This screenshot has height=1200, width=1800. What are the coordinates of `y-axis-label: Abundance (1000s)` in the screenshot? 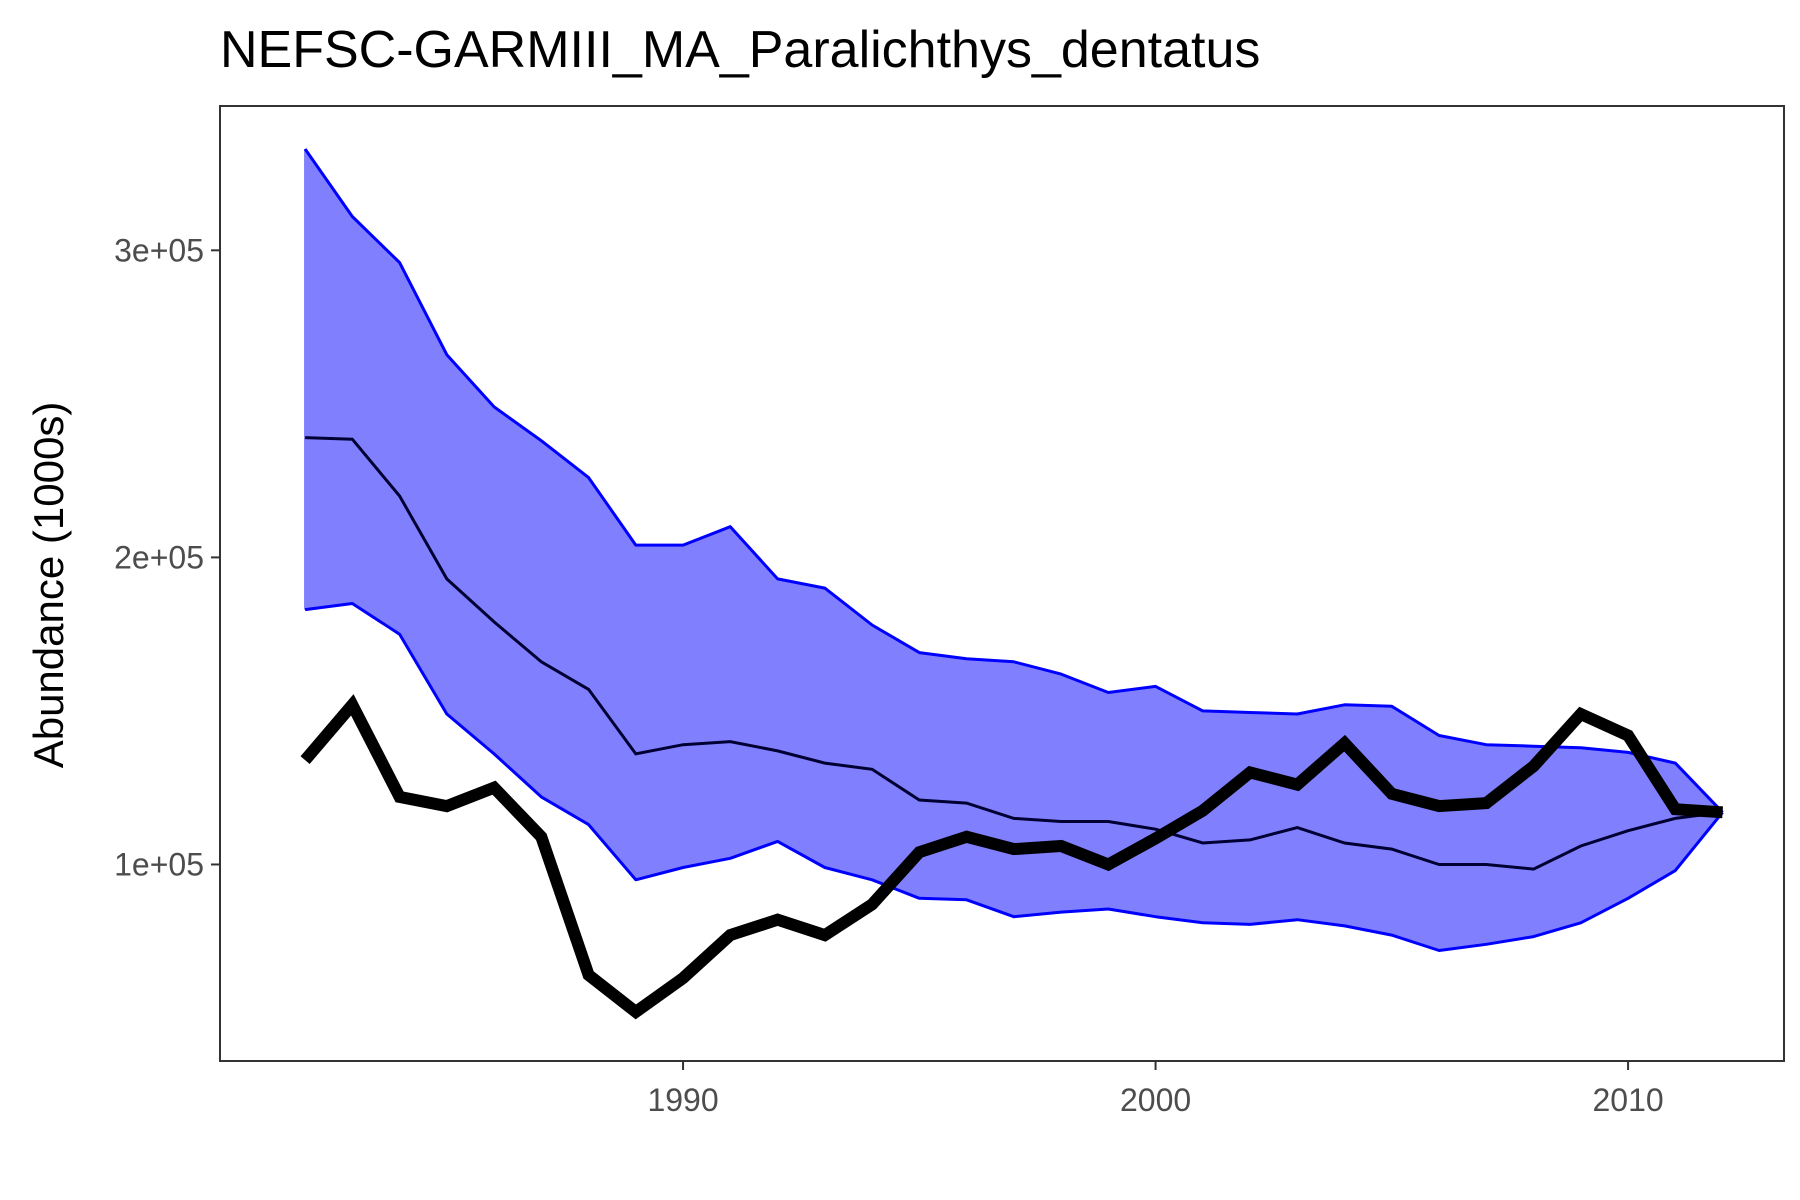 It's located at (48, 585).